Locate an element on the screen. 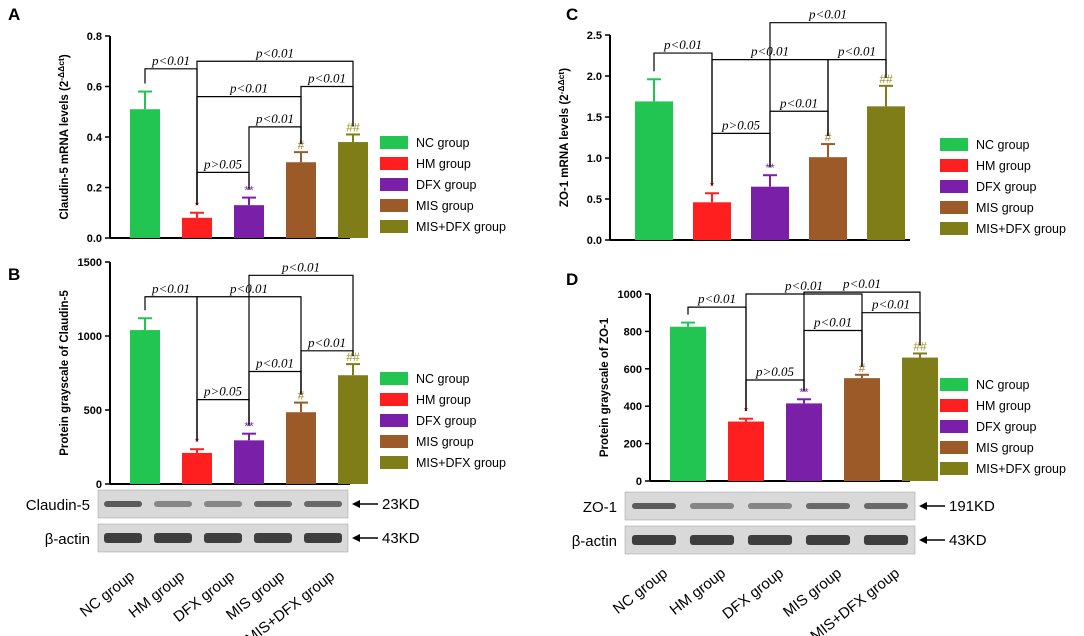  legend-label: MIS+DFX group is located at coordinates (1021, 229).